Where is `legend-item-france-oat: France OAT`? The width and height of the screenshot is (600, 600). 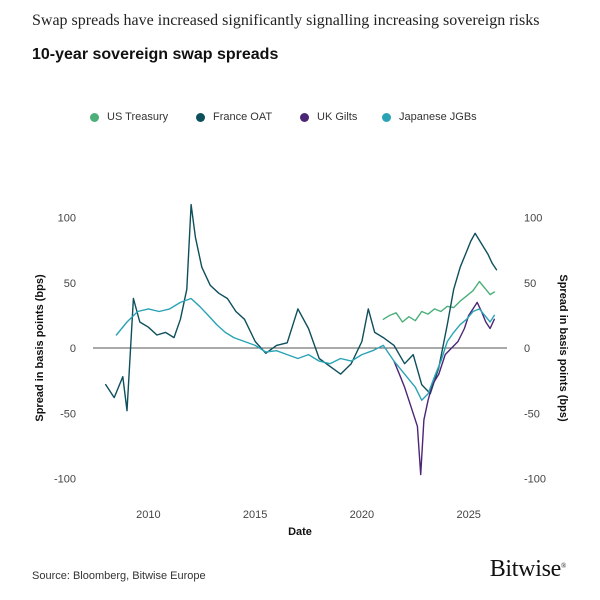
legend-item-france-oat: France OAT is located at coordinates (234, 117).